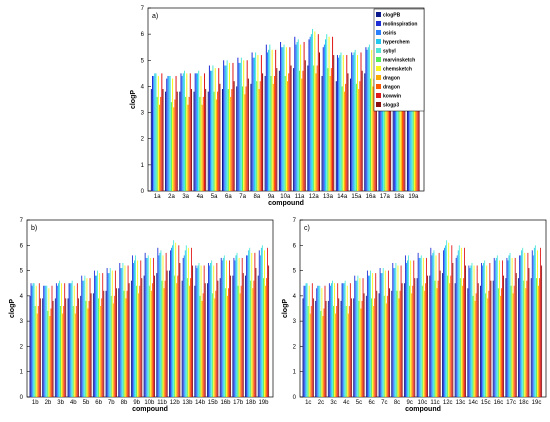  What do you see at coordinates (155, 16) in the screenshot?
I see `panel-label: a)` at bounding box center [155, 16].